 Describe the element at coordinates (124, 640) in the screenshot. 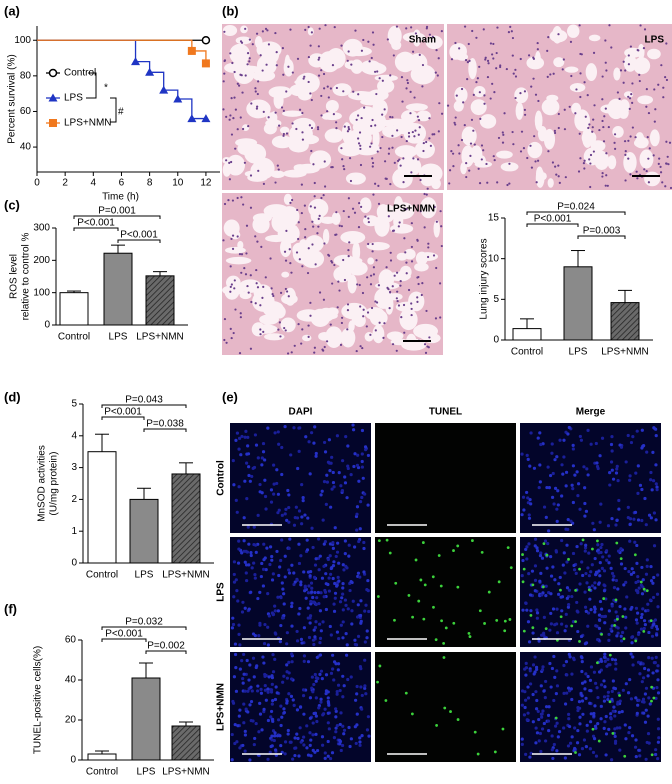

I see `comparison-bracket` at that location.